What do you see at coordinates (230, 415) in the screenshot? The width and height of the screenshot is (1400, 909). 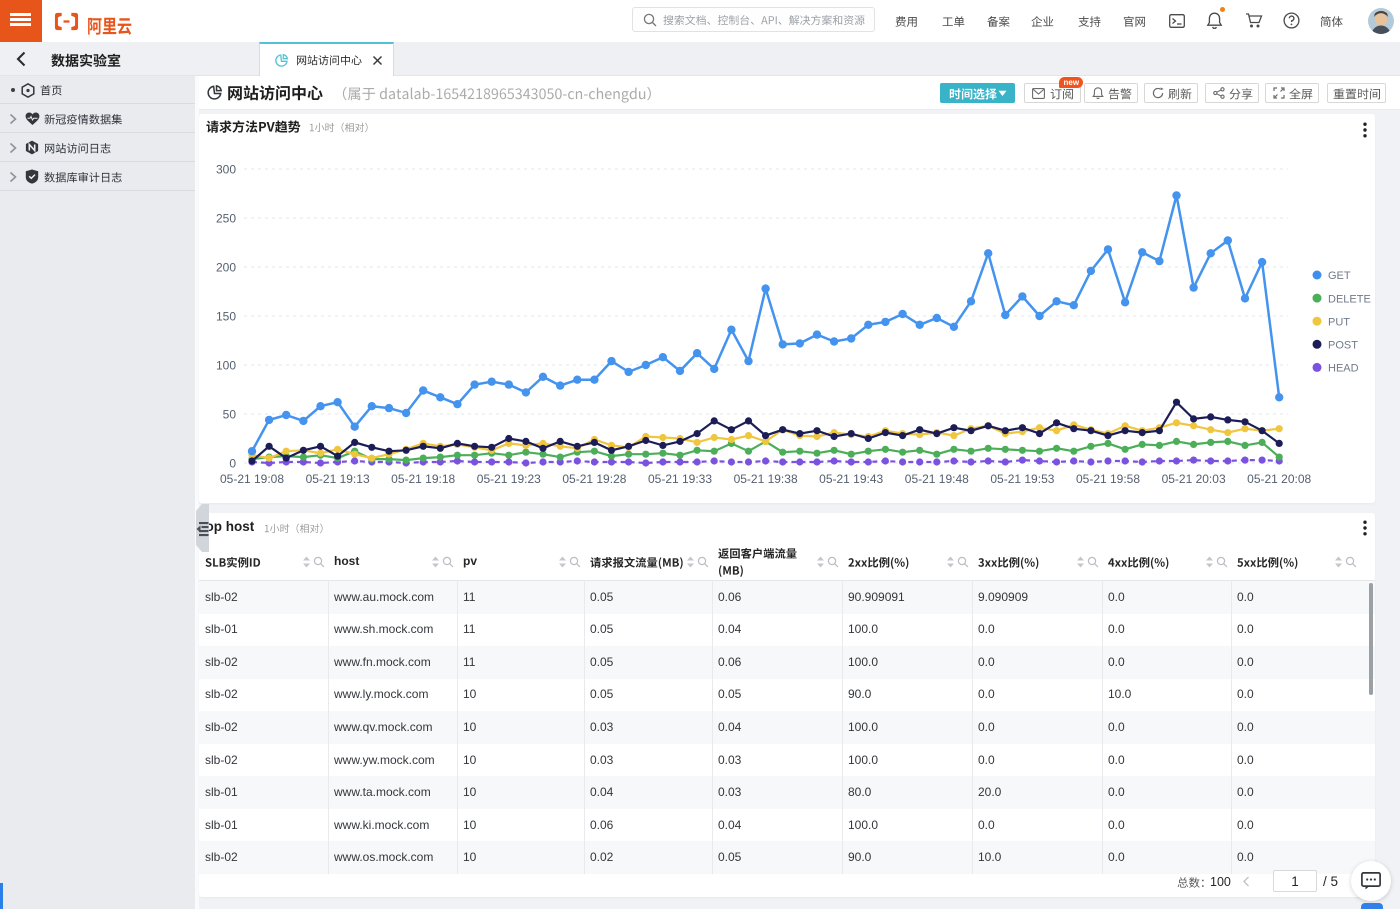 I see `svg-text: 50` at bounding box center [230, 415].